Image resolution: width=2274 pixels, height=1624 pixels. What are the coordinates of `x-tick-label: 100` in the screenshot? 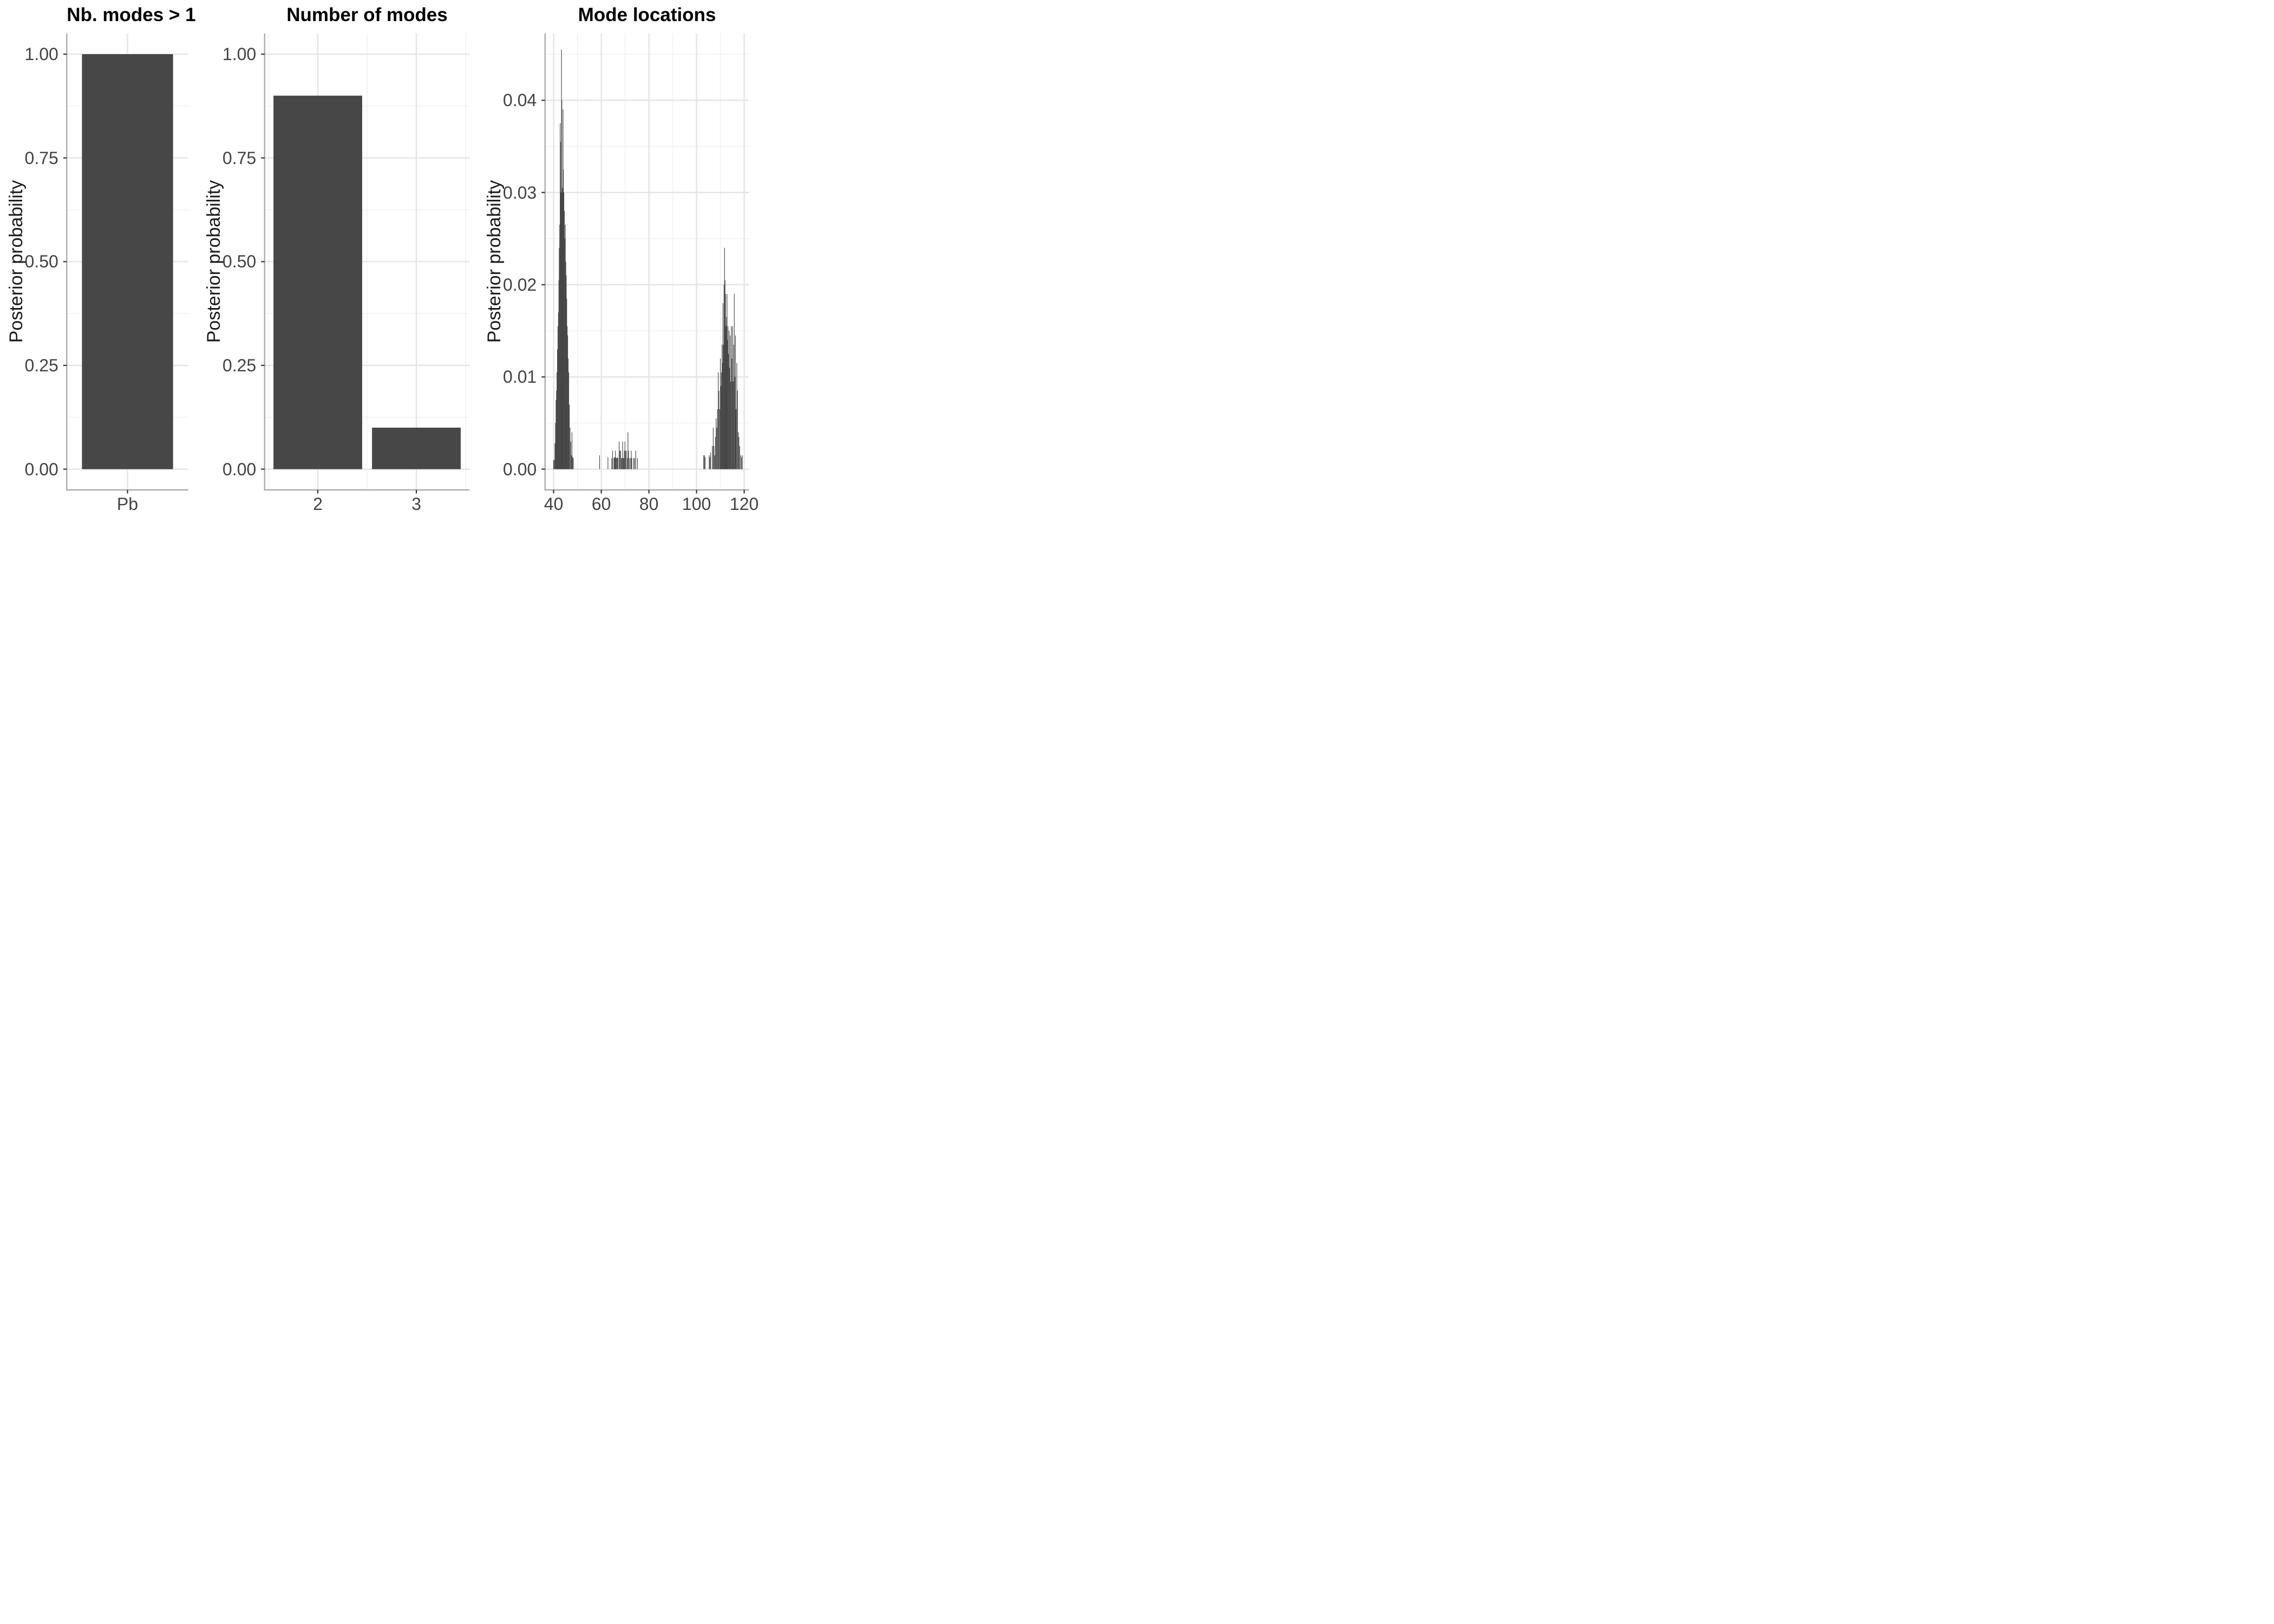 It's located at (696, 504).